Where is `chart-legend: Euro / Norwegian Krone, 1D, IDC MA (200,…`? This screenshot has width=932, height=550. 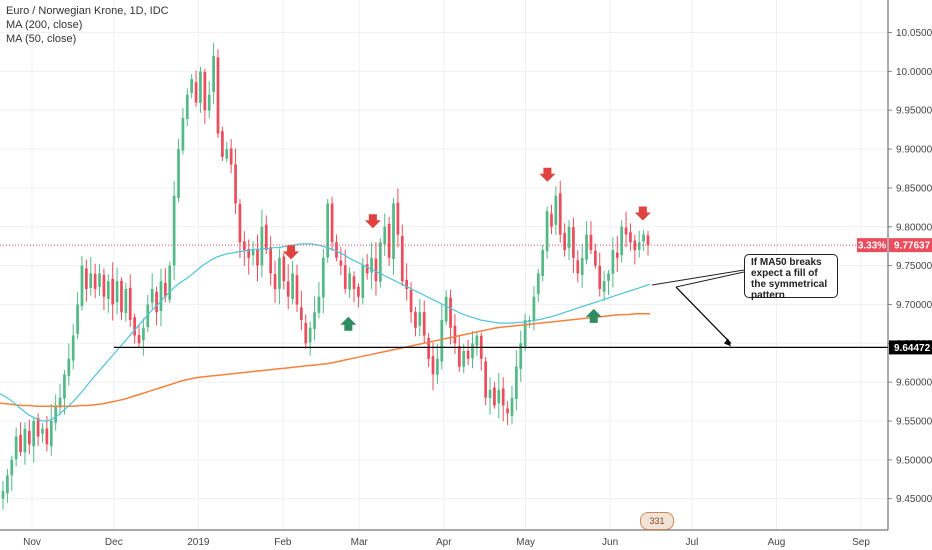
chart-legend: Euro / Norwegian Krone, 1D, IDC MA (200,… is located at coordinates (87, 25).